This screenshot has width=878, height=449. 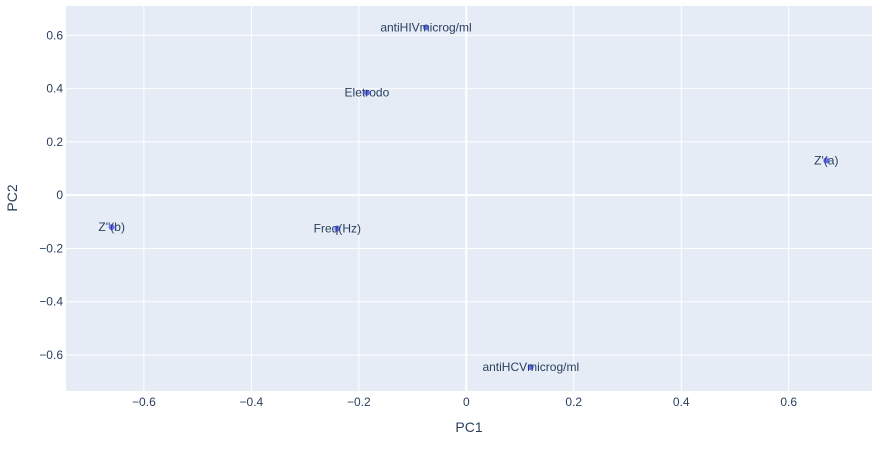 What do you see at coordinates (51, 355) in the screenshot?
I see `y-tick-label: −0.6` at bounding box center [51, 355].